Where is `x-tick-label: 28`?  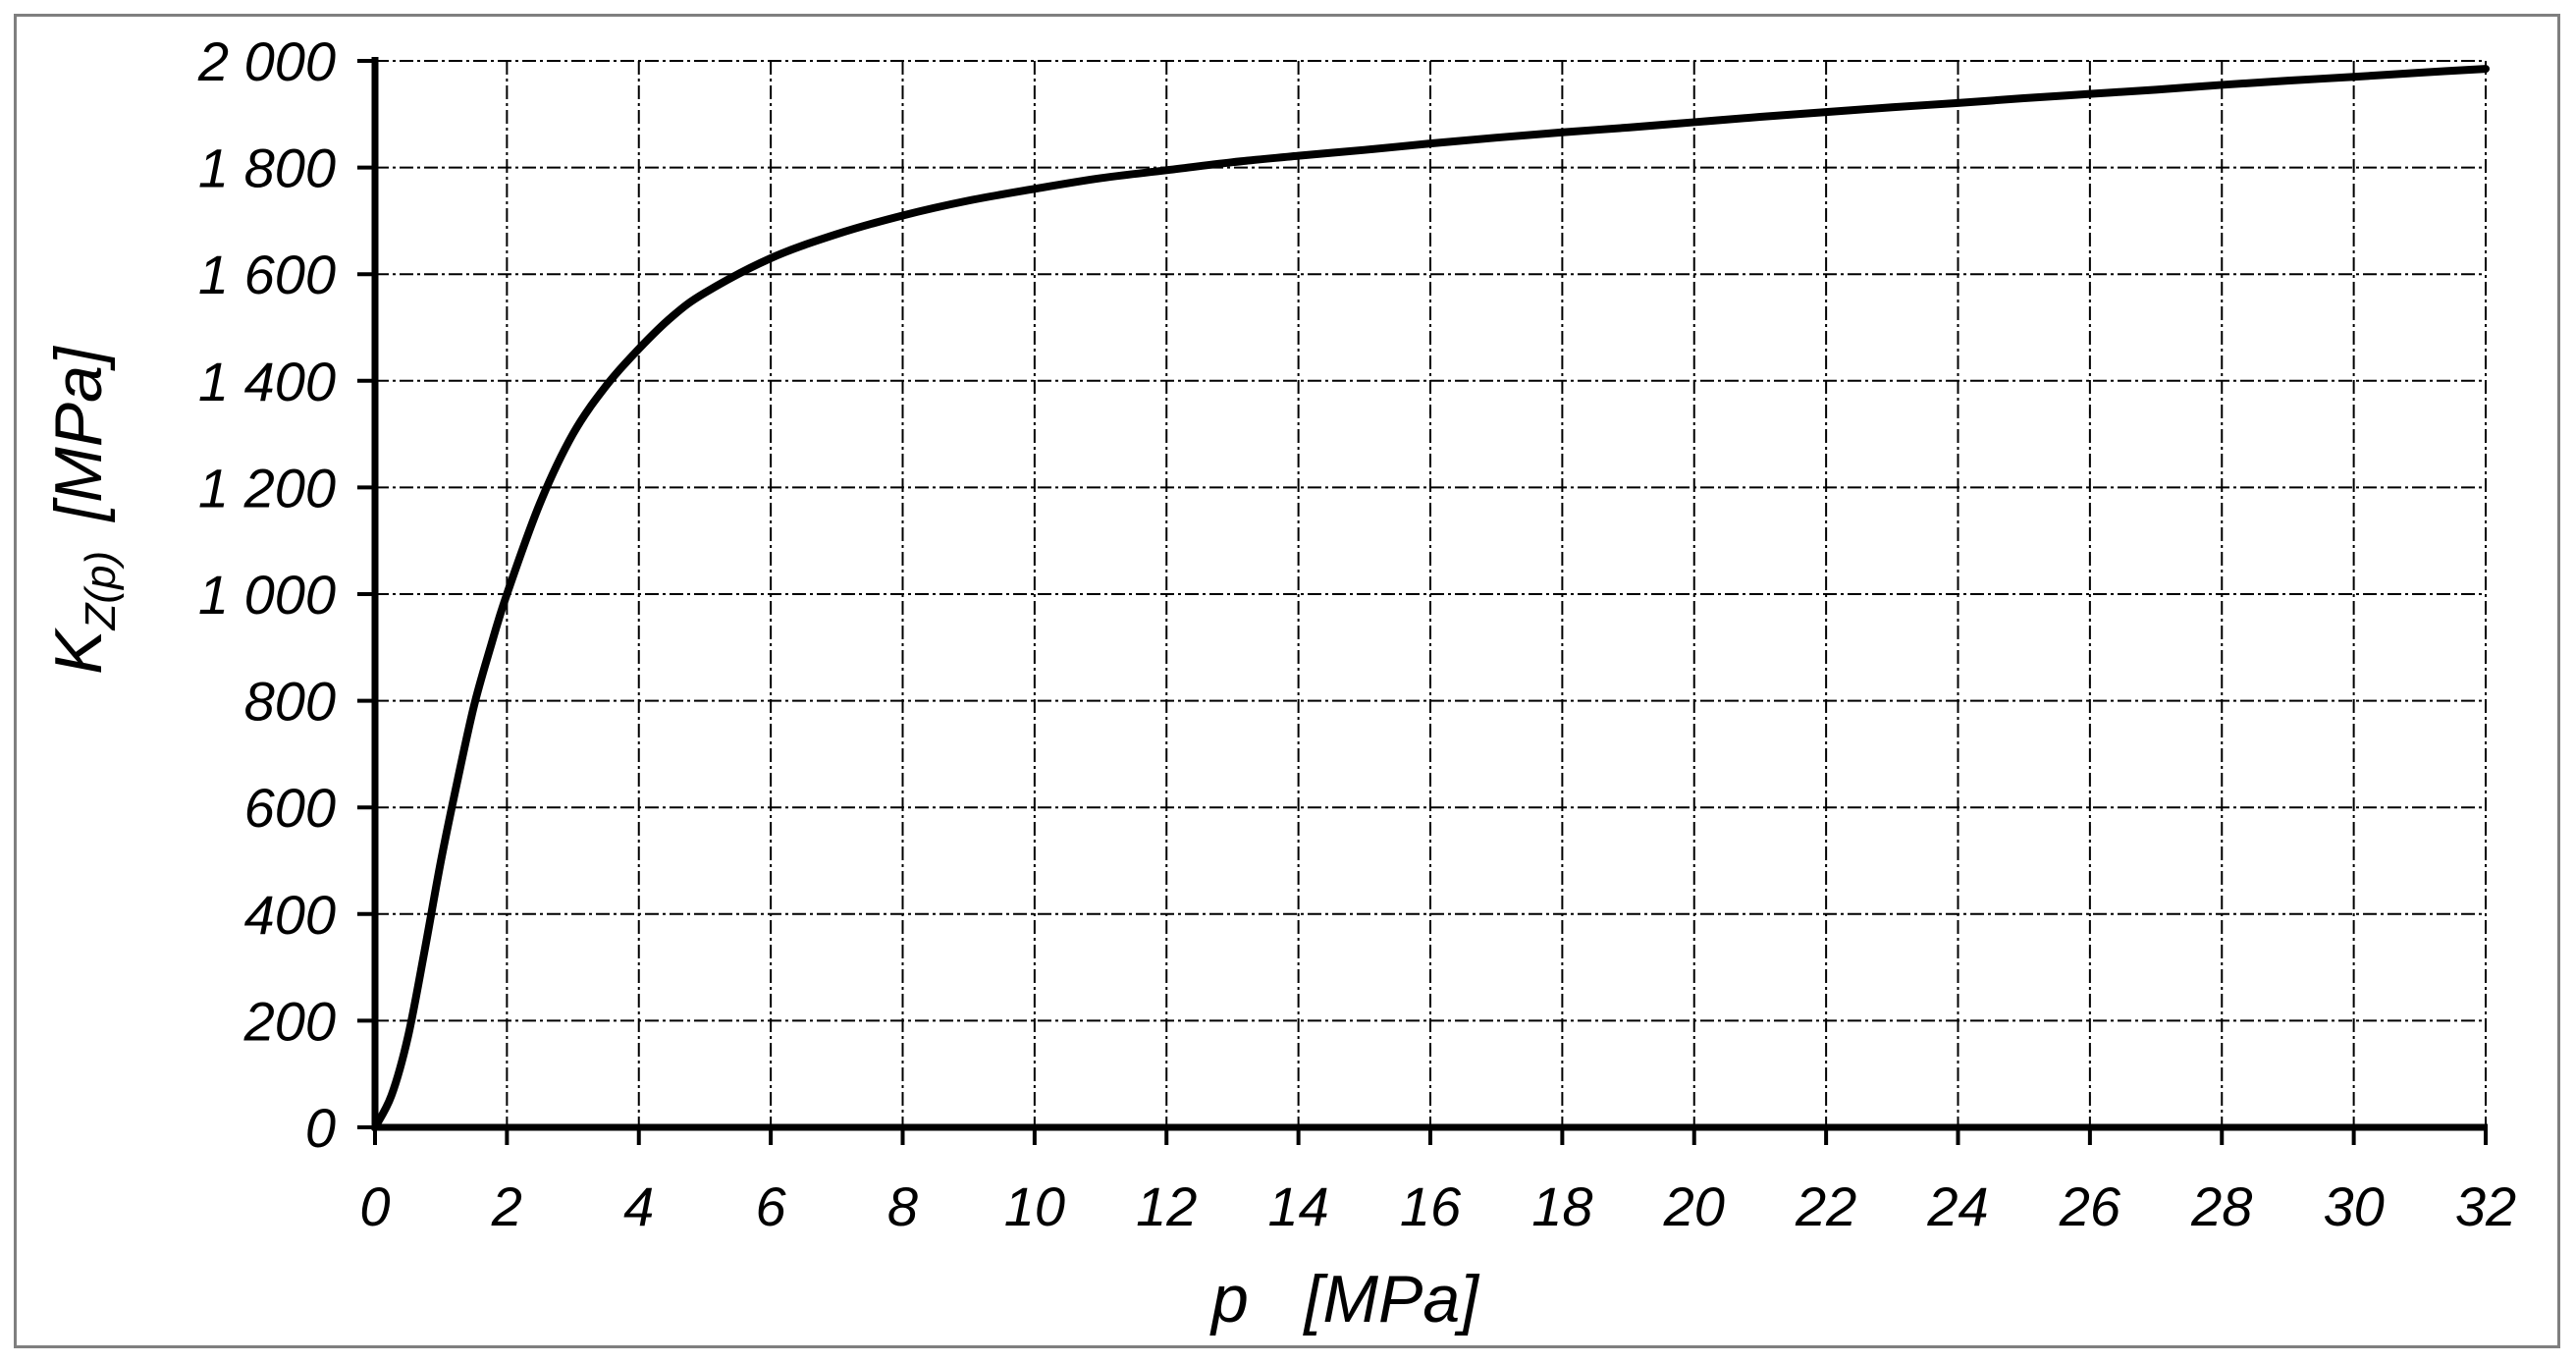 x-tick-label: 28 is located at coordinates (2221, 1206).